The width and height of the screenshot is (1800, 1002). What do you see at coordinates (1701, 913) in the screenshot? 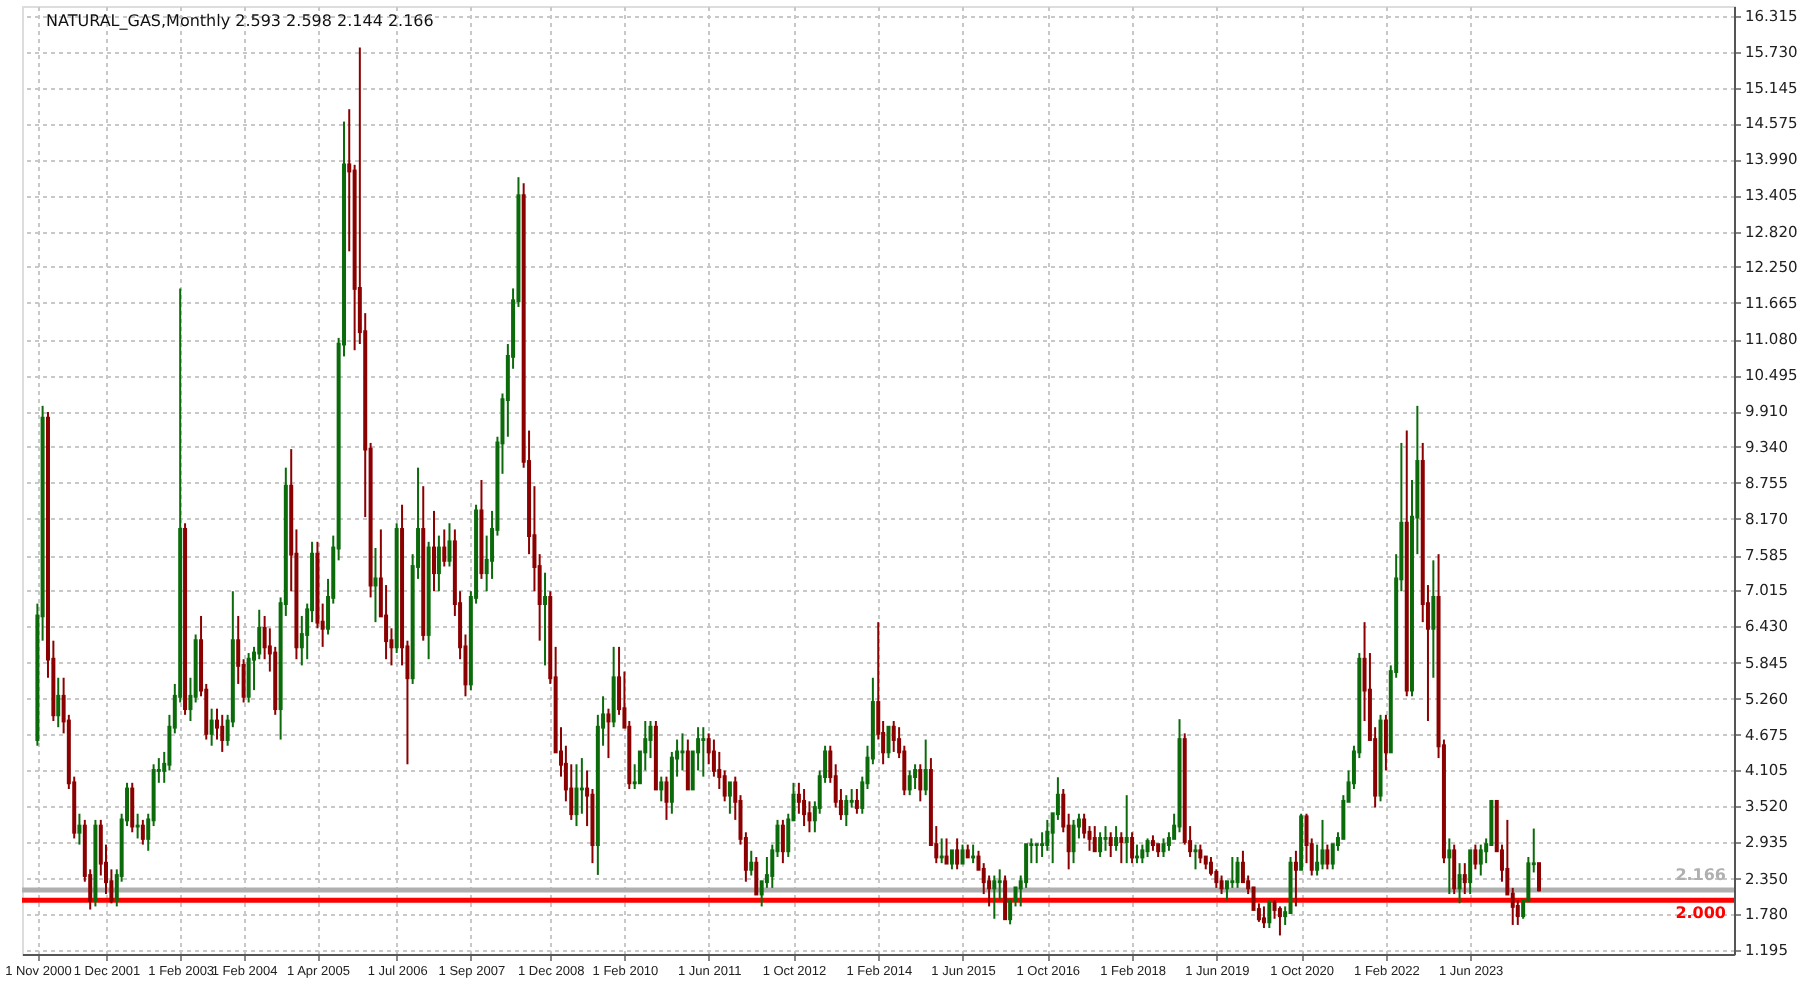
I see `ref-line-label: 2.000` at bounding box center [1701, 913].